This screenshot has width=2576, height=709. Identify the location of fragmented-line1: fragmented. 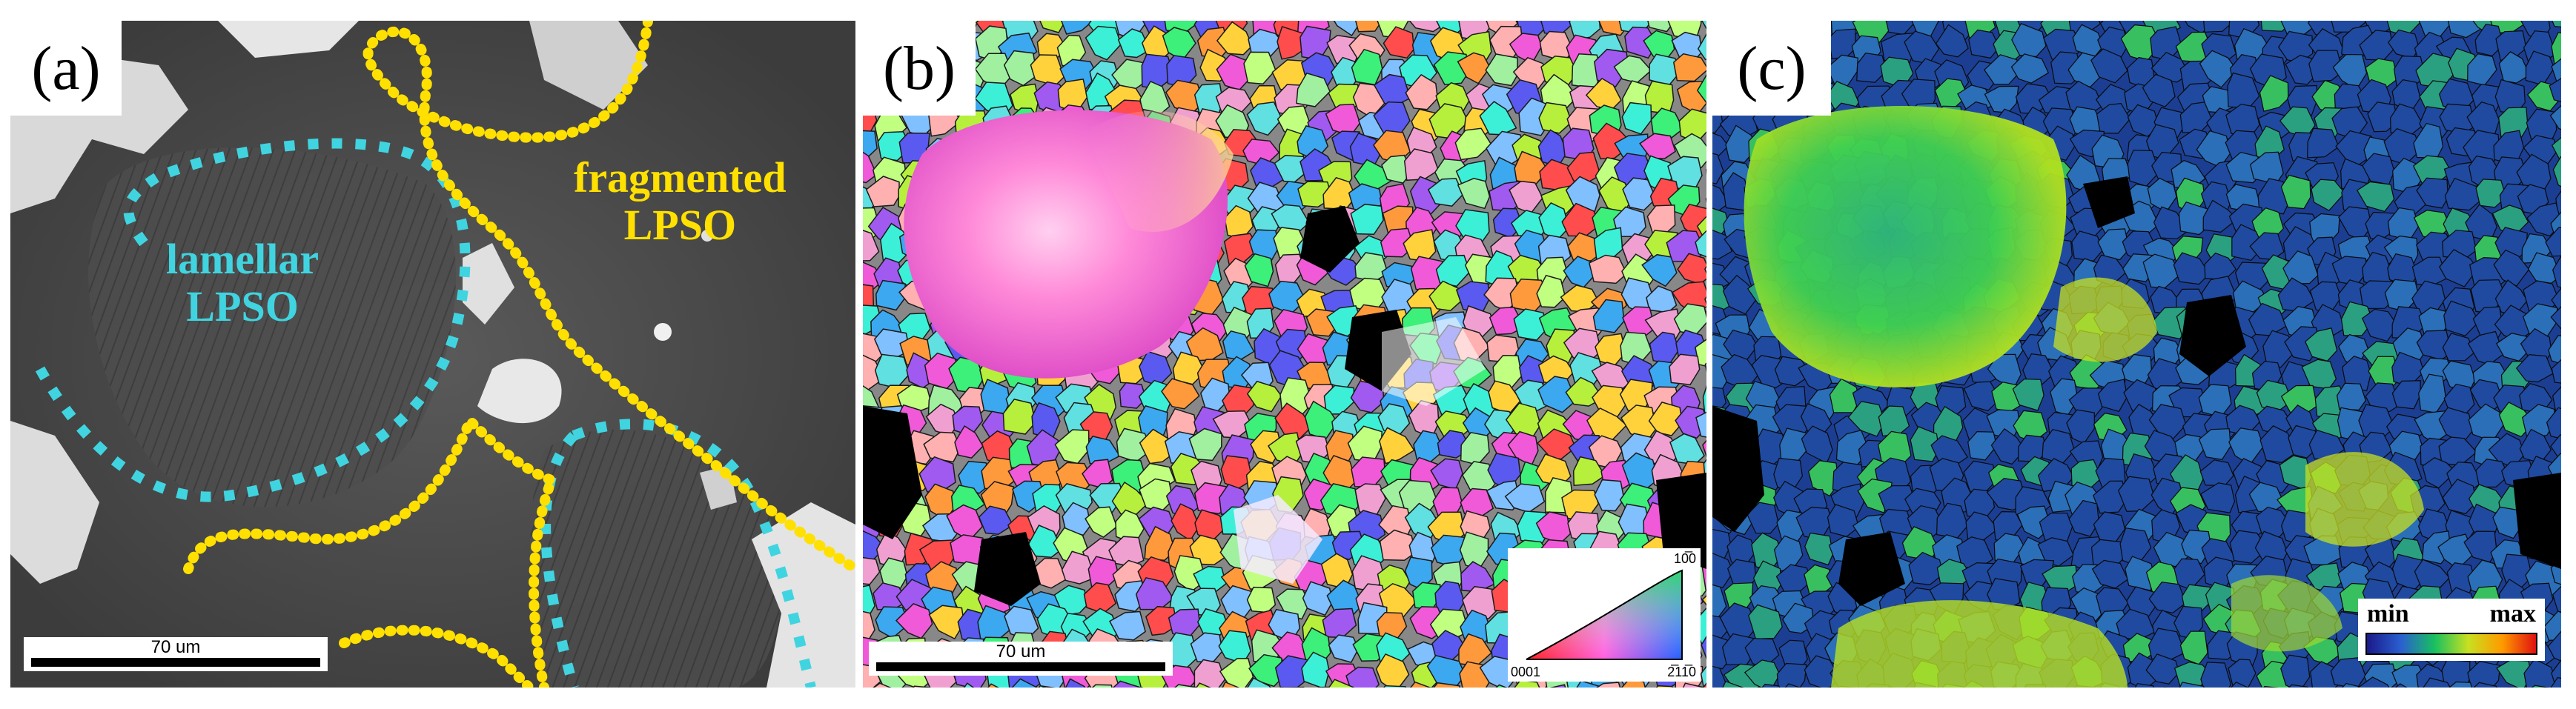
(680, 177).